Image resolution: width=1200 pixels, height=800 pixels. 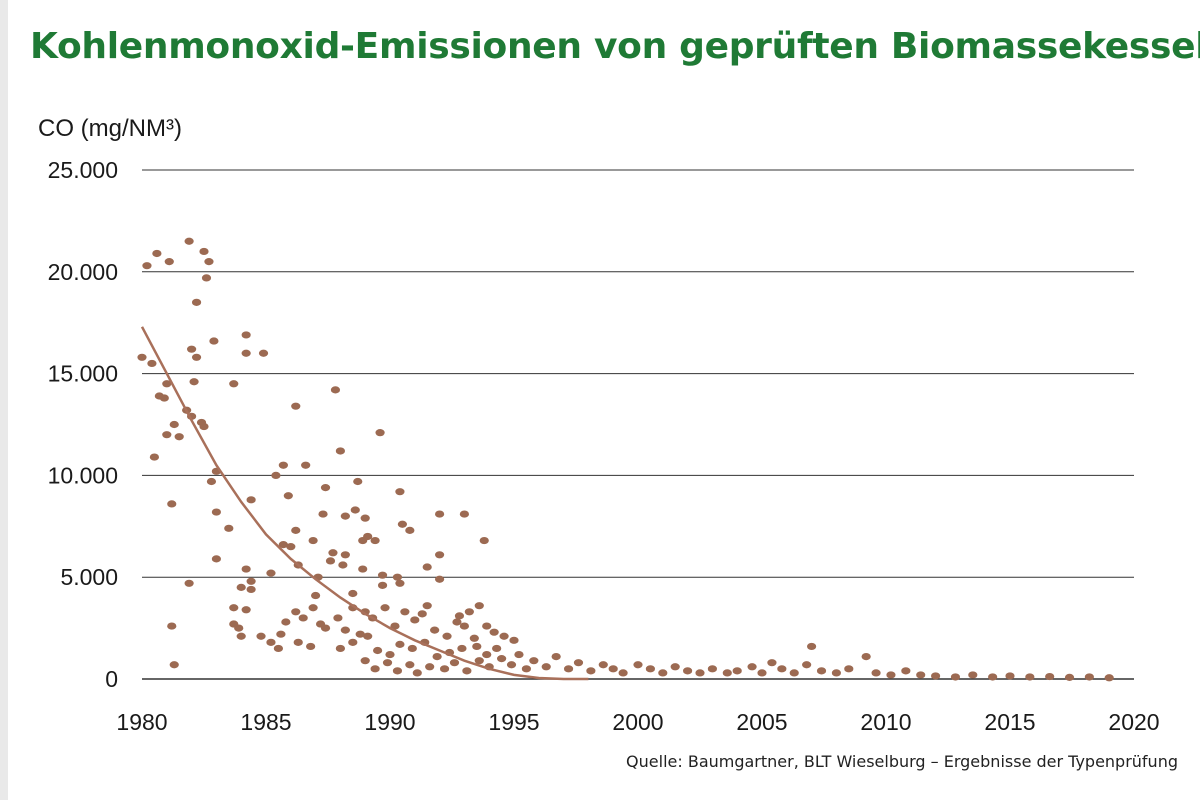 What do you see at coordinates (885, 722) in the screenshot?
I see `x-tick-label: 2010` at bounding box center [885, 722].